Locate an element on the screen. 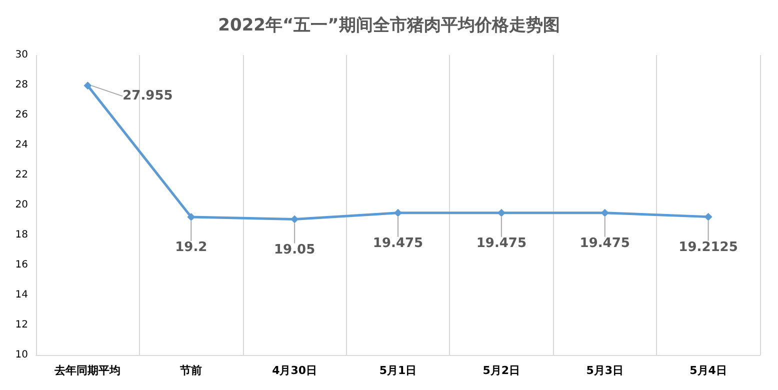 Image resolution: width=778 pixels, height=390 pixels. y-tick-label: 28 is located at coordinates (21, 85).